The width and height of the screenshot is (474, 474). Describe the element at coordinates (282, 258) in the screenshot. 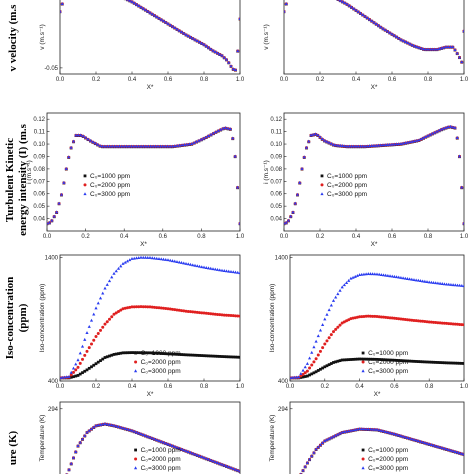

I see `y-tick-label: 1400` at that location.